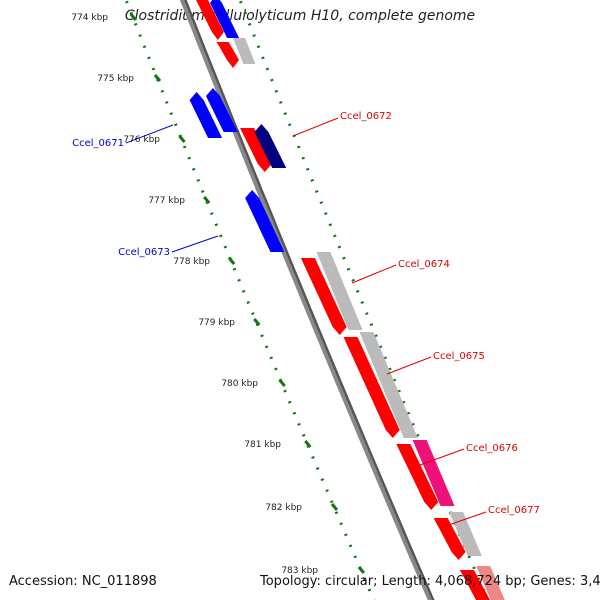 Image resolution: width=600 pixels, height=600 pixels. What do you see at coordinates (589, 581) in the screenshot?
I see `genes-value: 3,477` at bounding box center [589, 581].